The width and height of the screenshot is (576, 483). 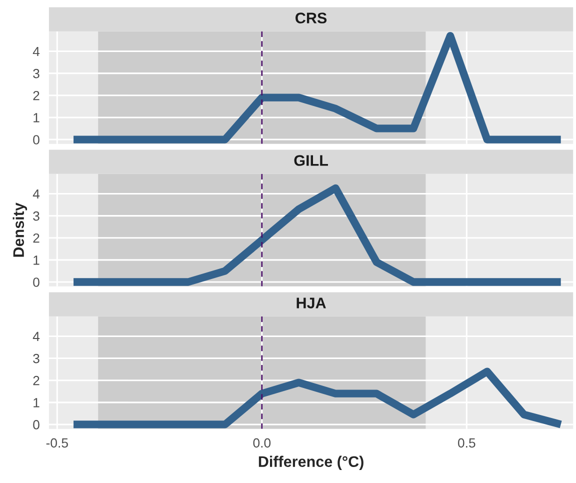 I want to click on x-tick-label: 0.0, so click(x=262, y=443).